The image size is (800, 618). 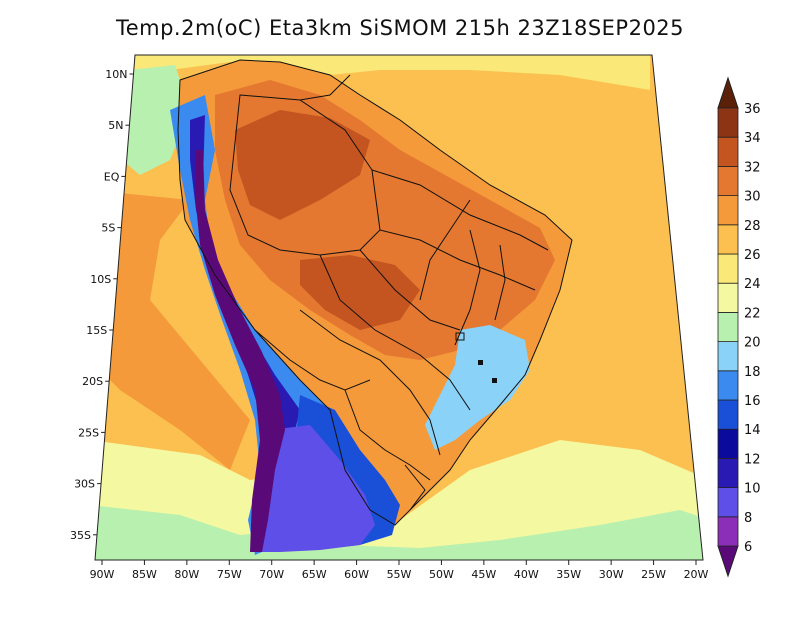 What do you see at coordinates (752, 372) in the screenshot?
I see `colorbar-label: 18` at bounding box center [752, 372].